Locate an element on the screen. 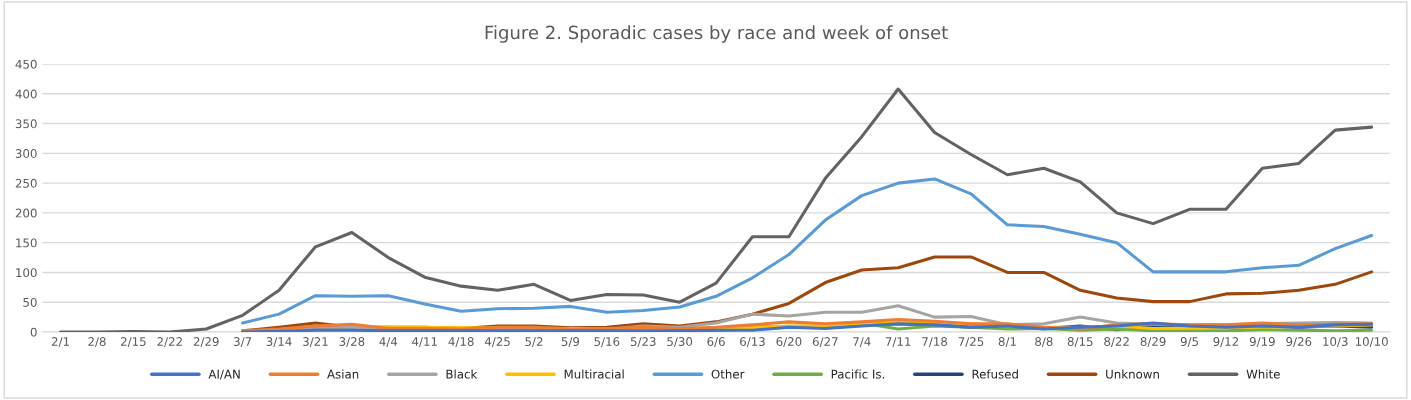 This screenshot has height=400, width=1411. x-tick-label: 3/14 is located at coordinates (279, 342).